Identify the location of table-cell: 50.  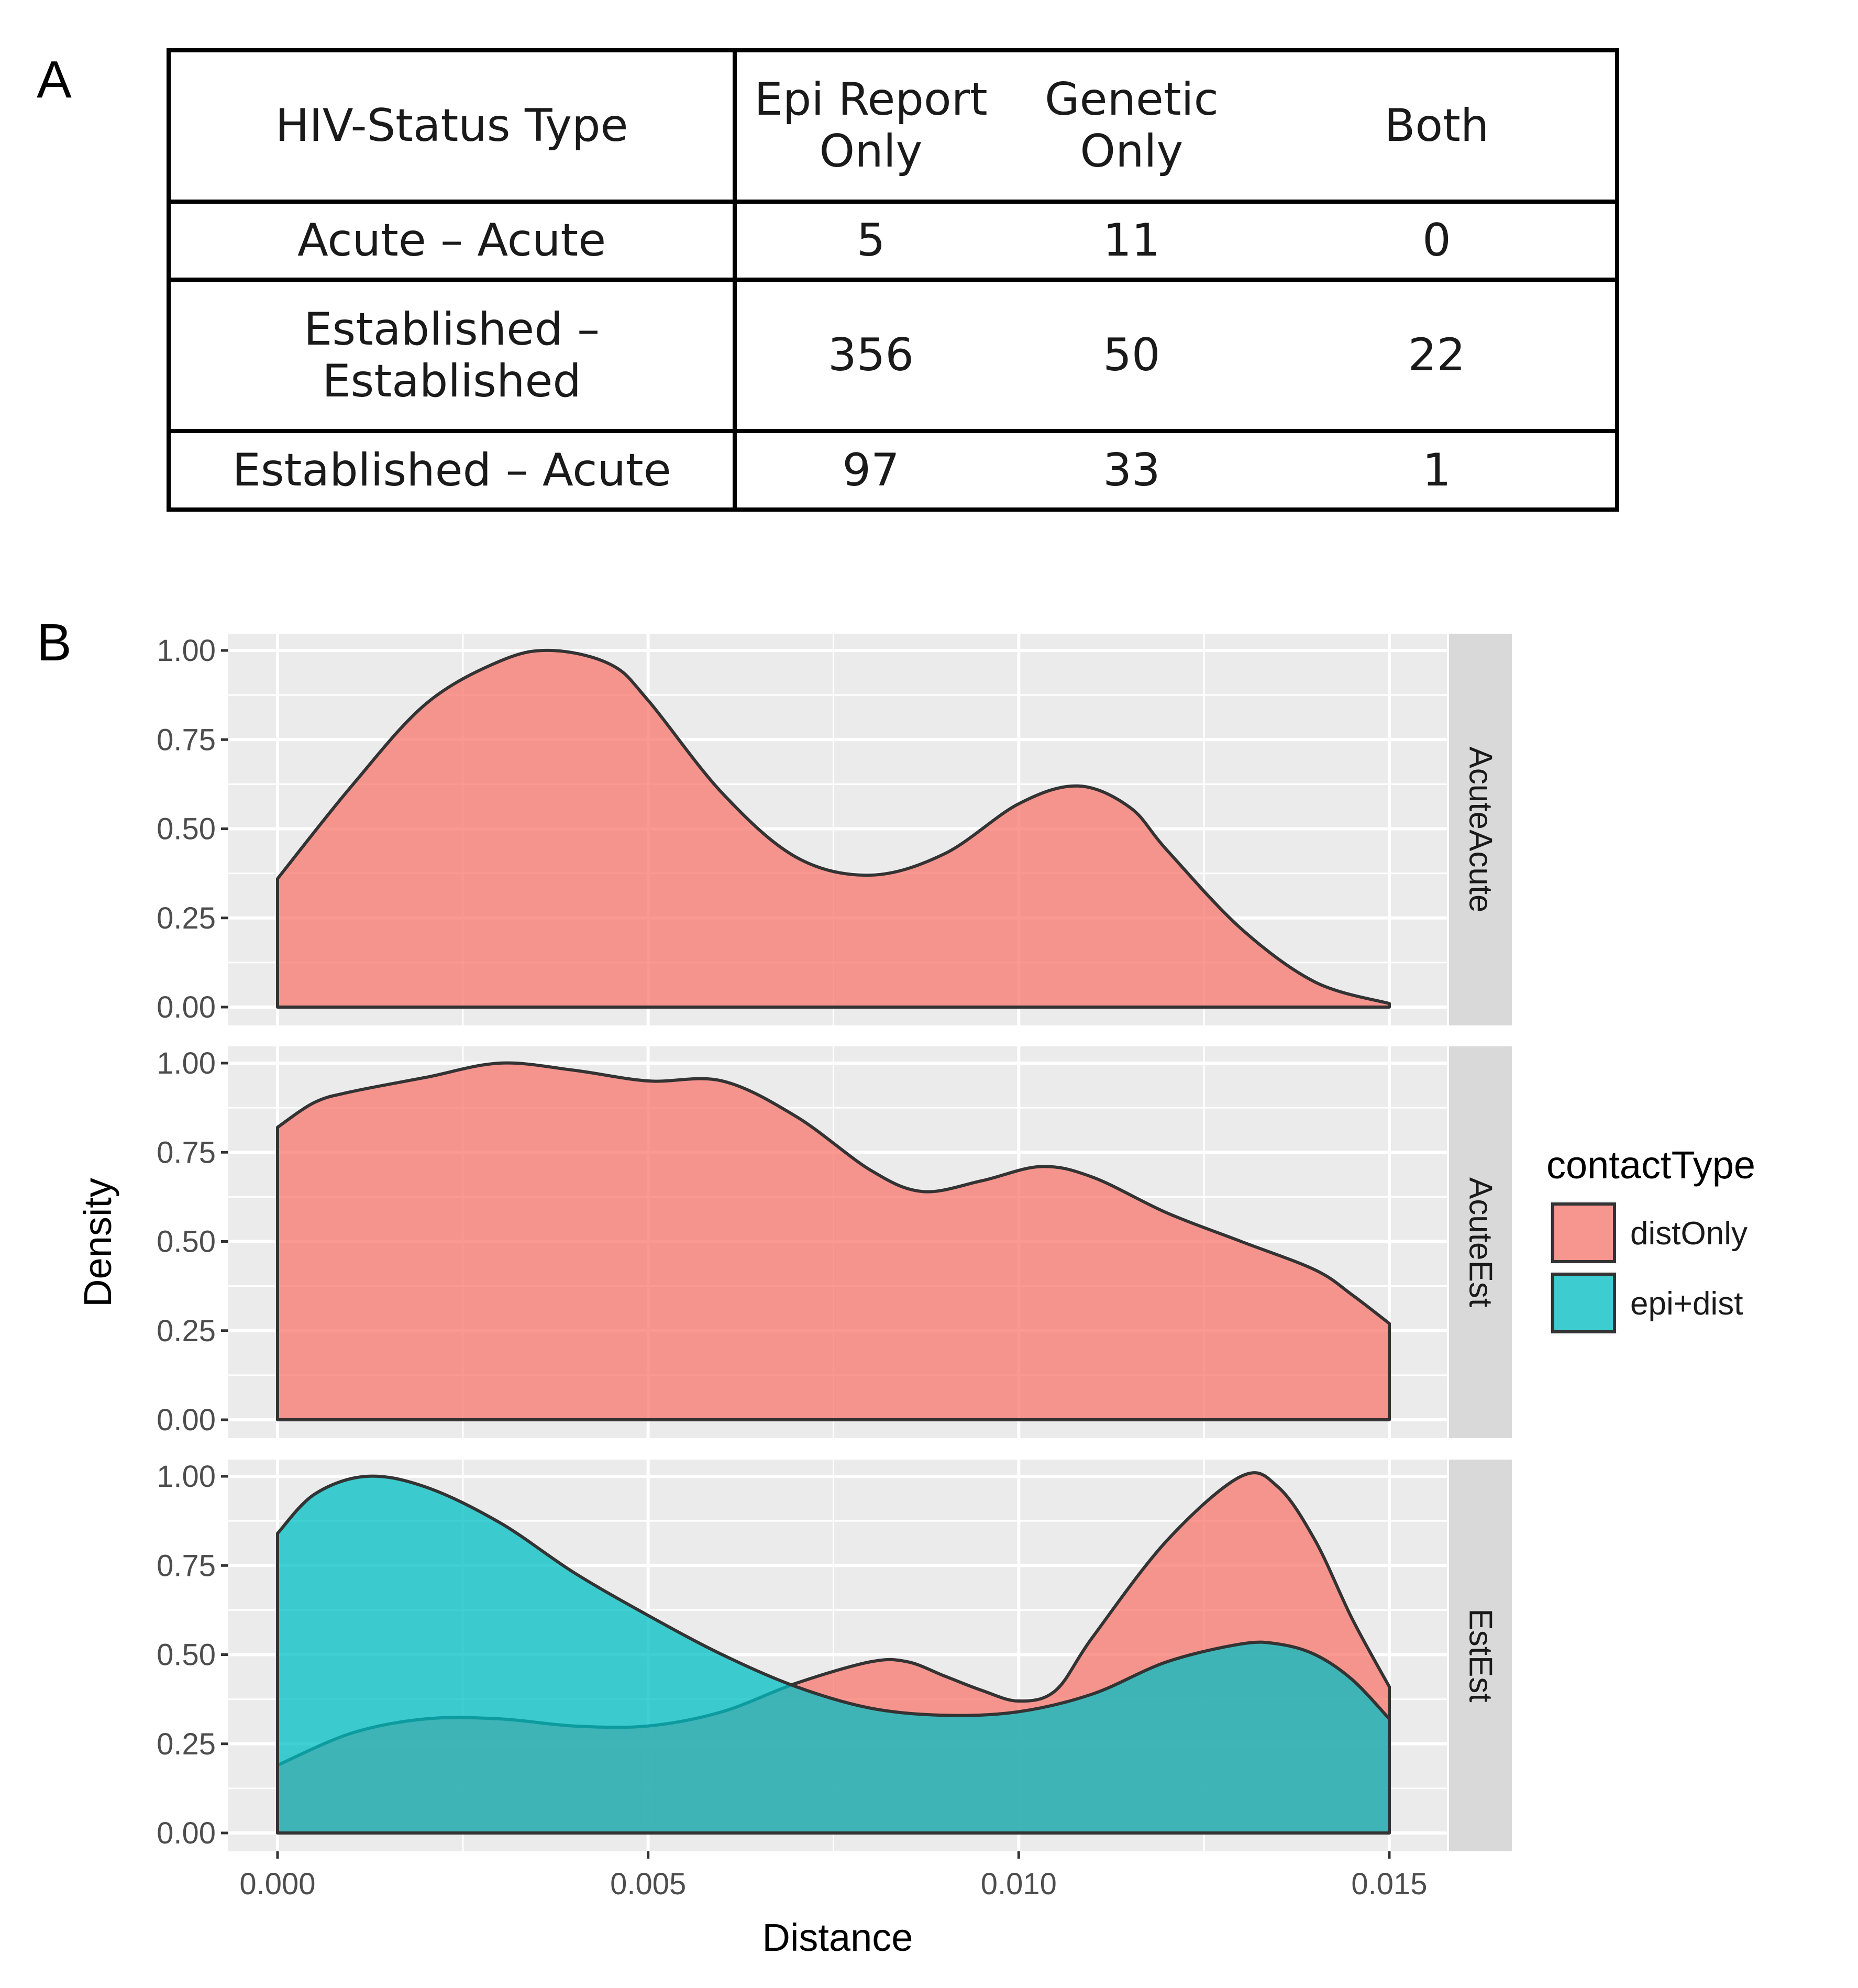
(1131, 356).